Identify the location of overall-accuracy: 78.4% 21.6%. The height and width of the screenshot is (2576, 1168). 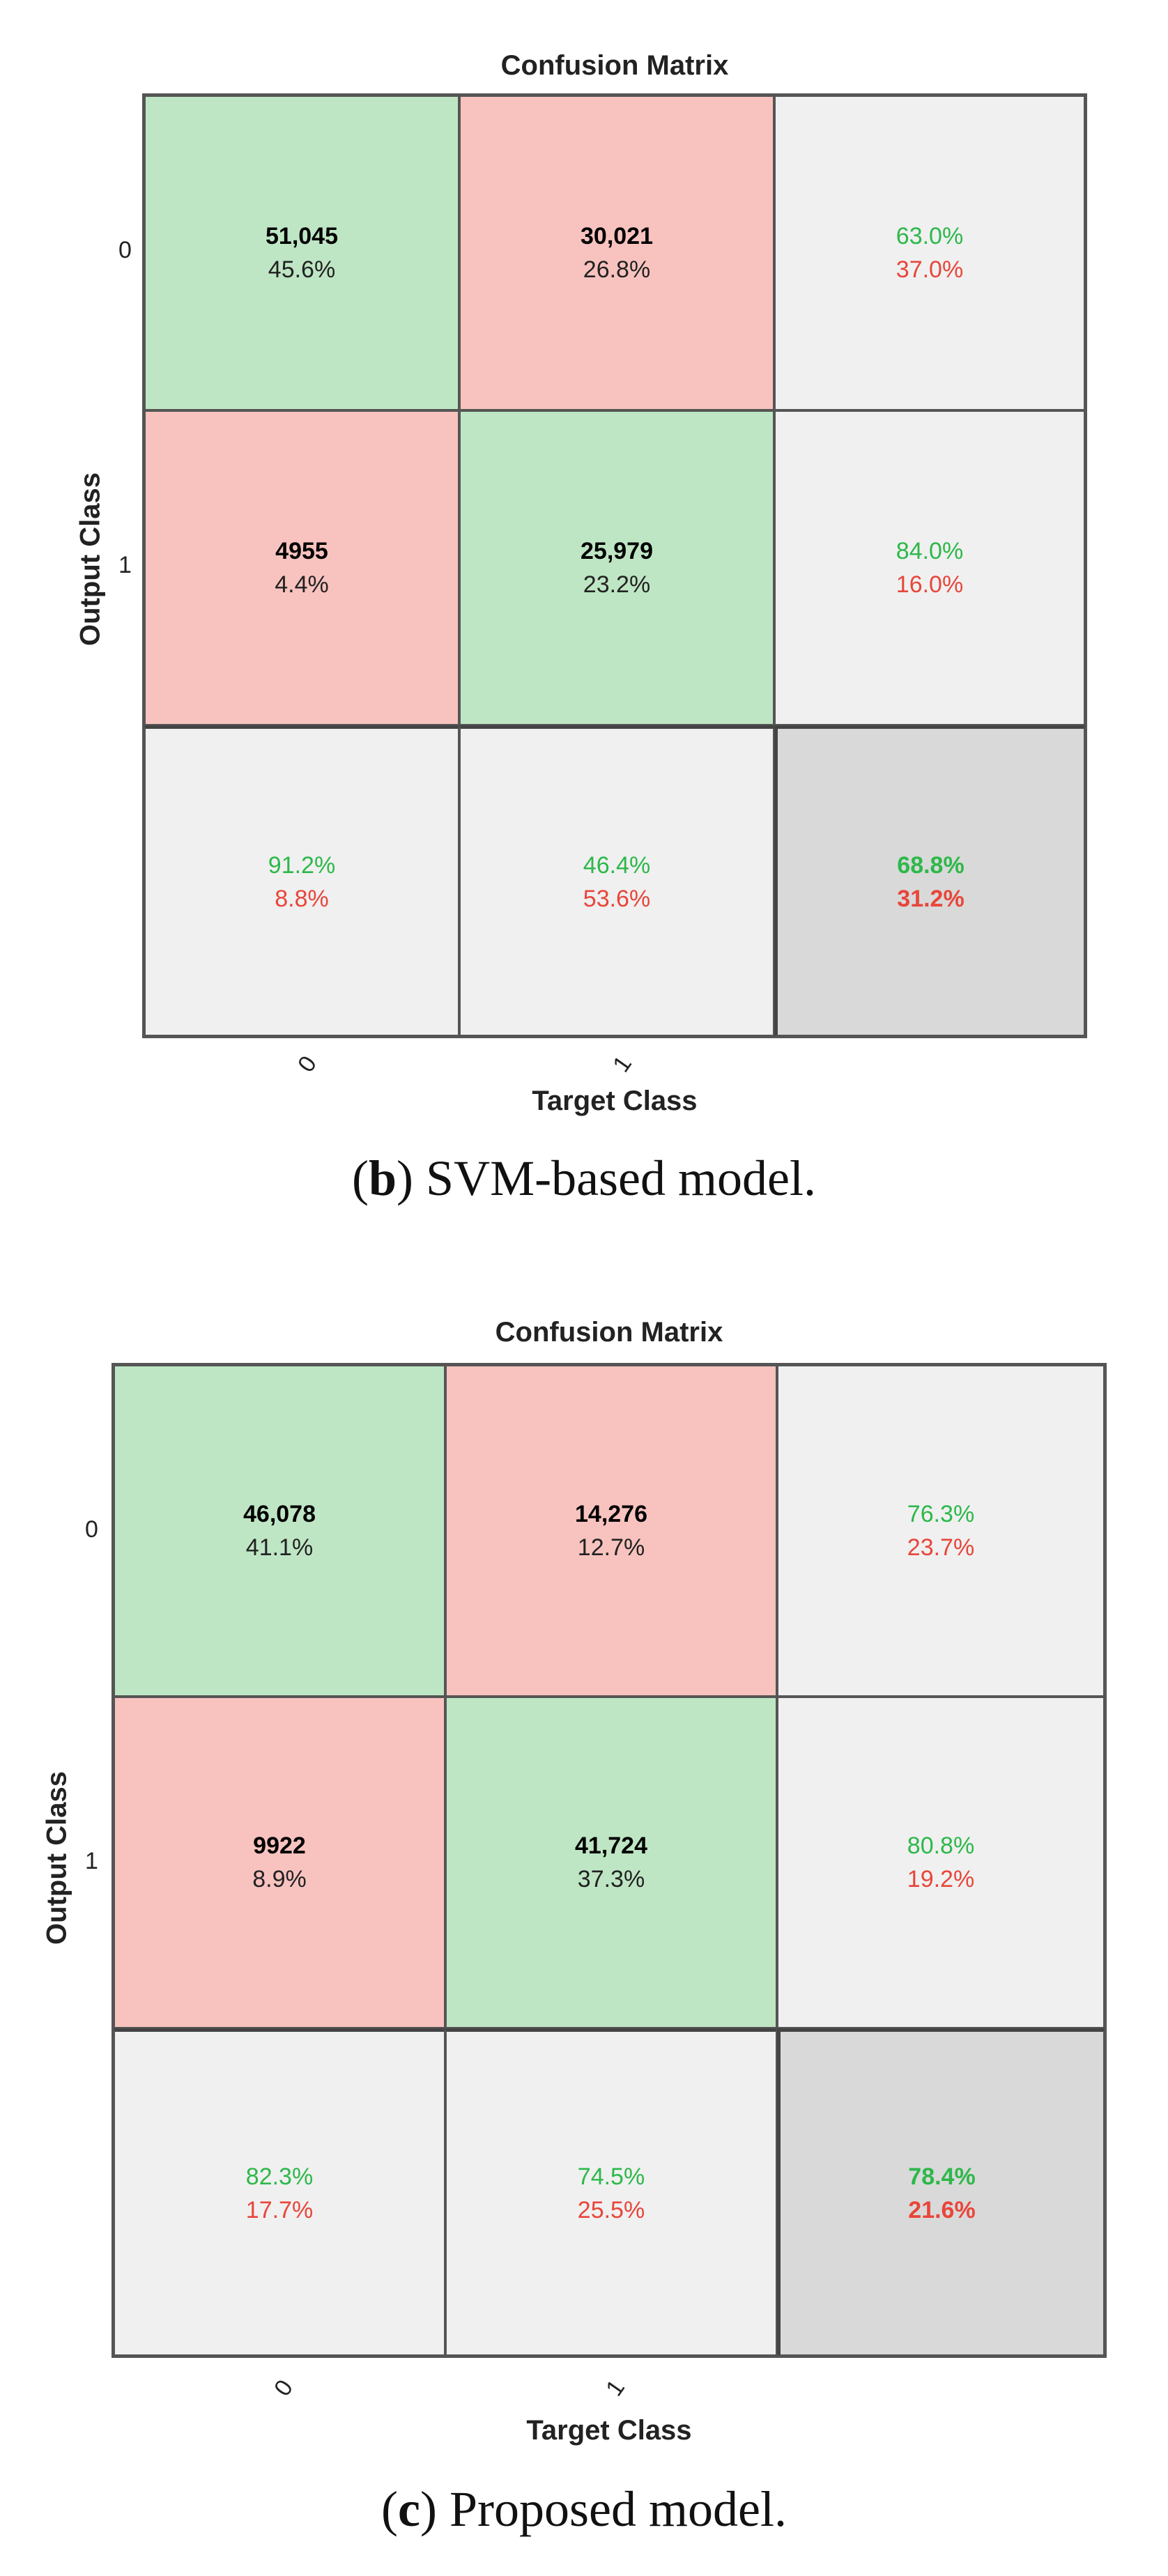
(941, 2192).